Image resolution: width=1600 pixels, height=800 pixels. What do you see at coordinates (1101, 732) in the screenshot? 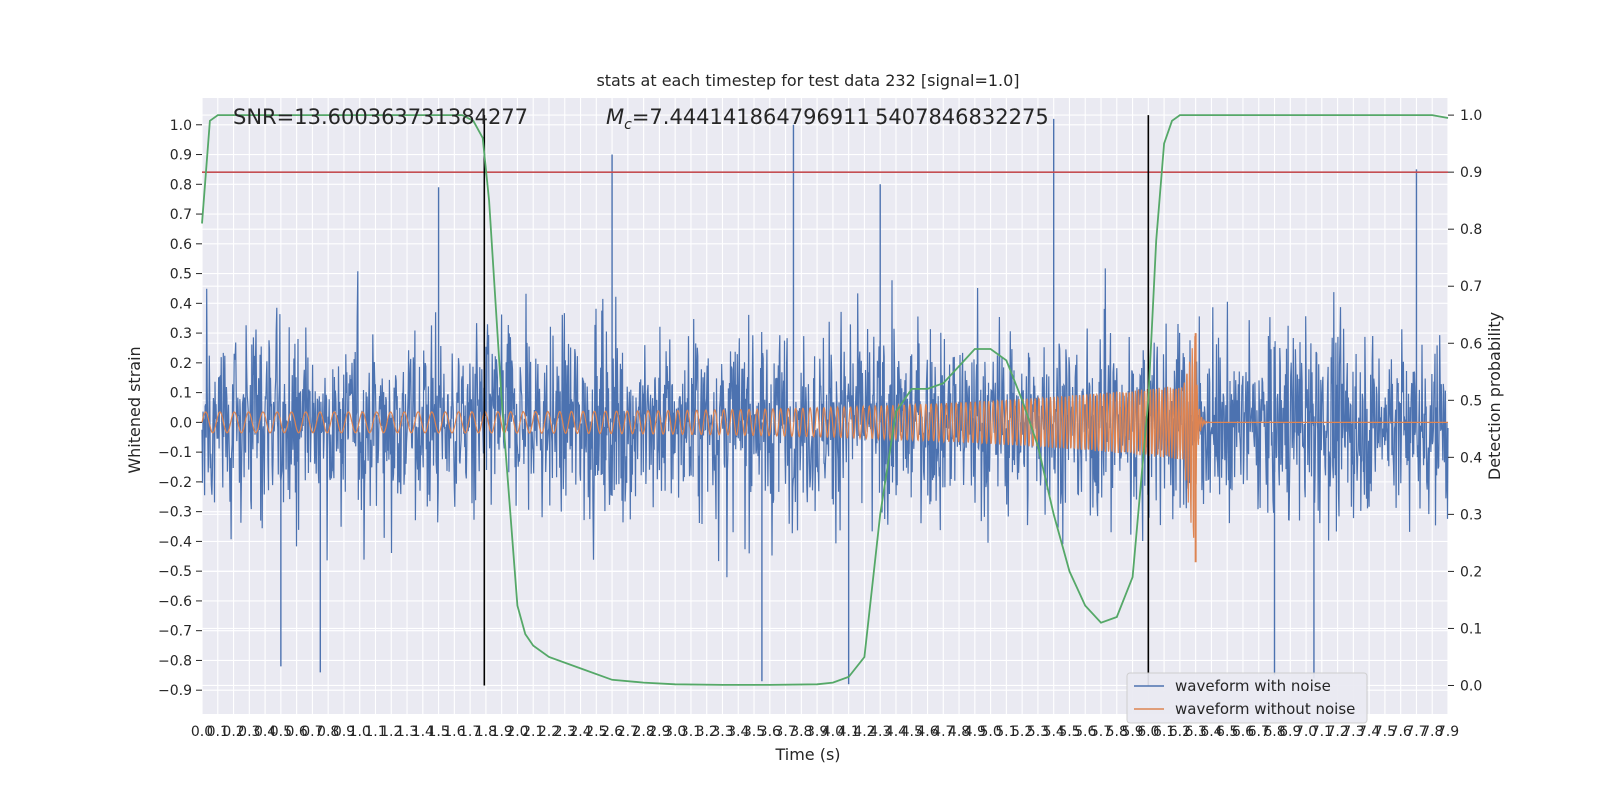
I see `x-tick-label: 5.7` at bounding box center [1101, 732].